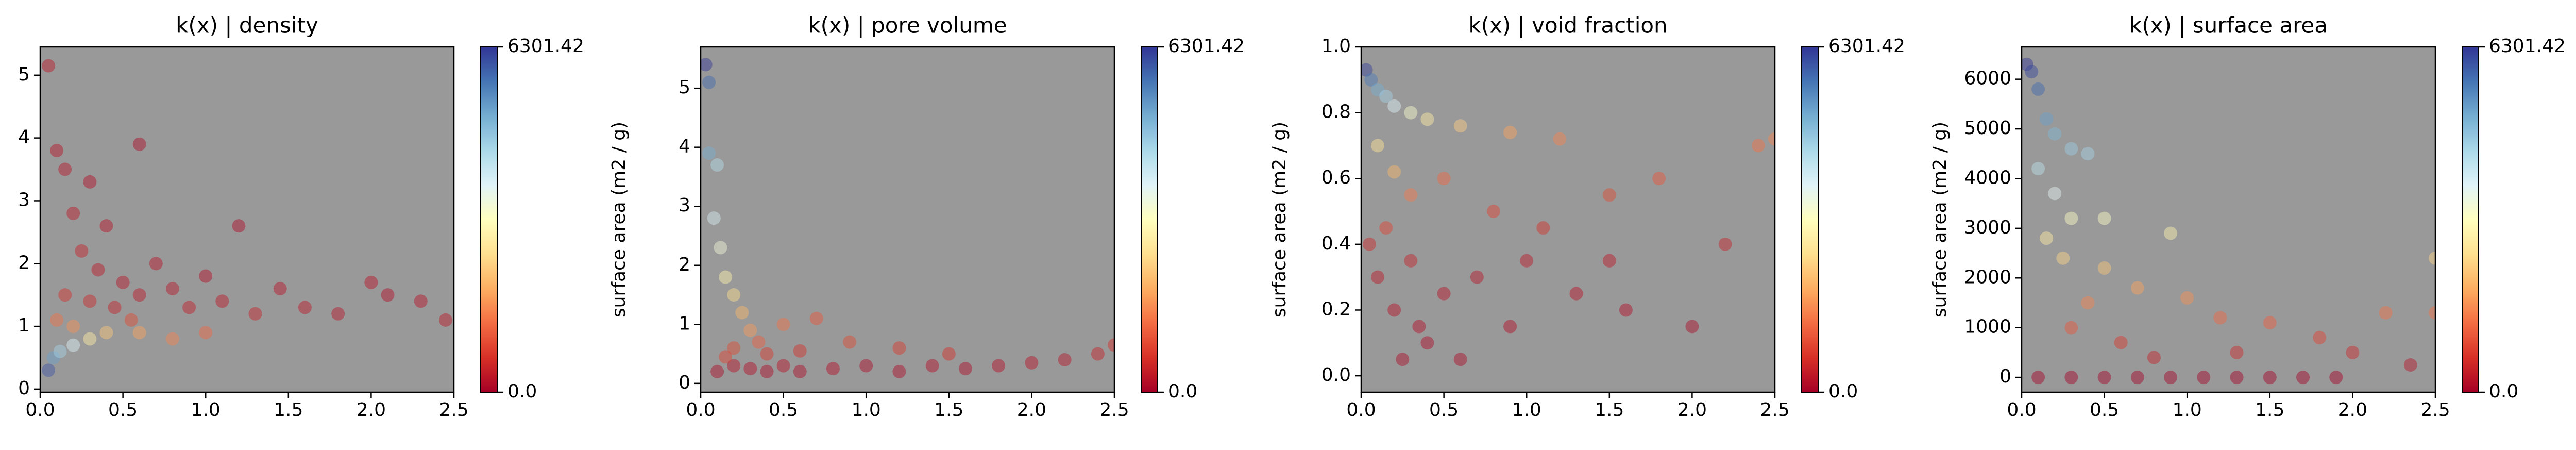 The height and width of the screenshot is (450, 2576). What do you see at coordinates (2435, 410) in the screenshot?
I see `x-tick-label: 2.5` at bounding box center [2435, 410].